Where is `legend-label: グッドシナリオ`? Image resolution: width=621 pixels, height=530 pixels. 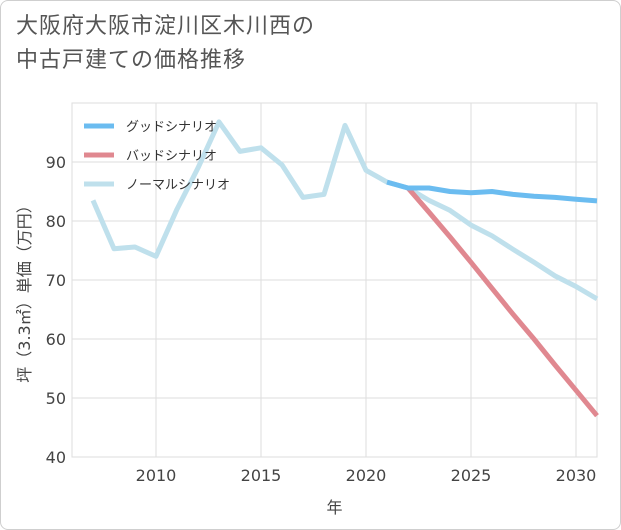 legend-label: グッドシナリオ is located at coordinates (171, 127).